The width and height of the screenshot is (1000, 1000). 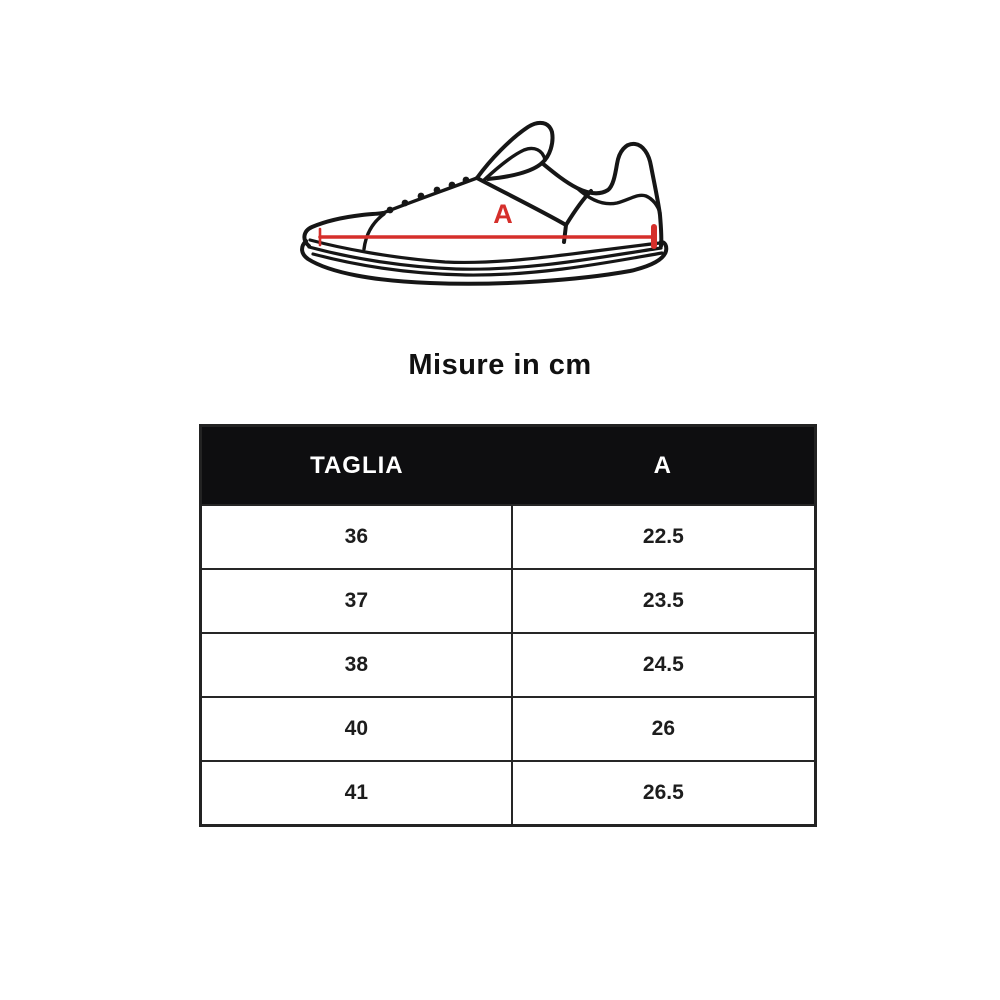 What do you see at coordinates (483, 185) in the screenshot?
I see `sneaker-upper-lines` at bounding box center [483, 185].